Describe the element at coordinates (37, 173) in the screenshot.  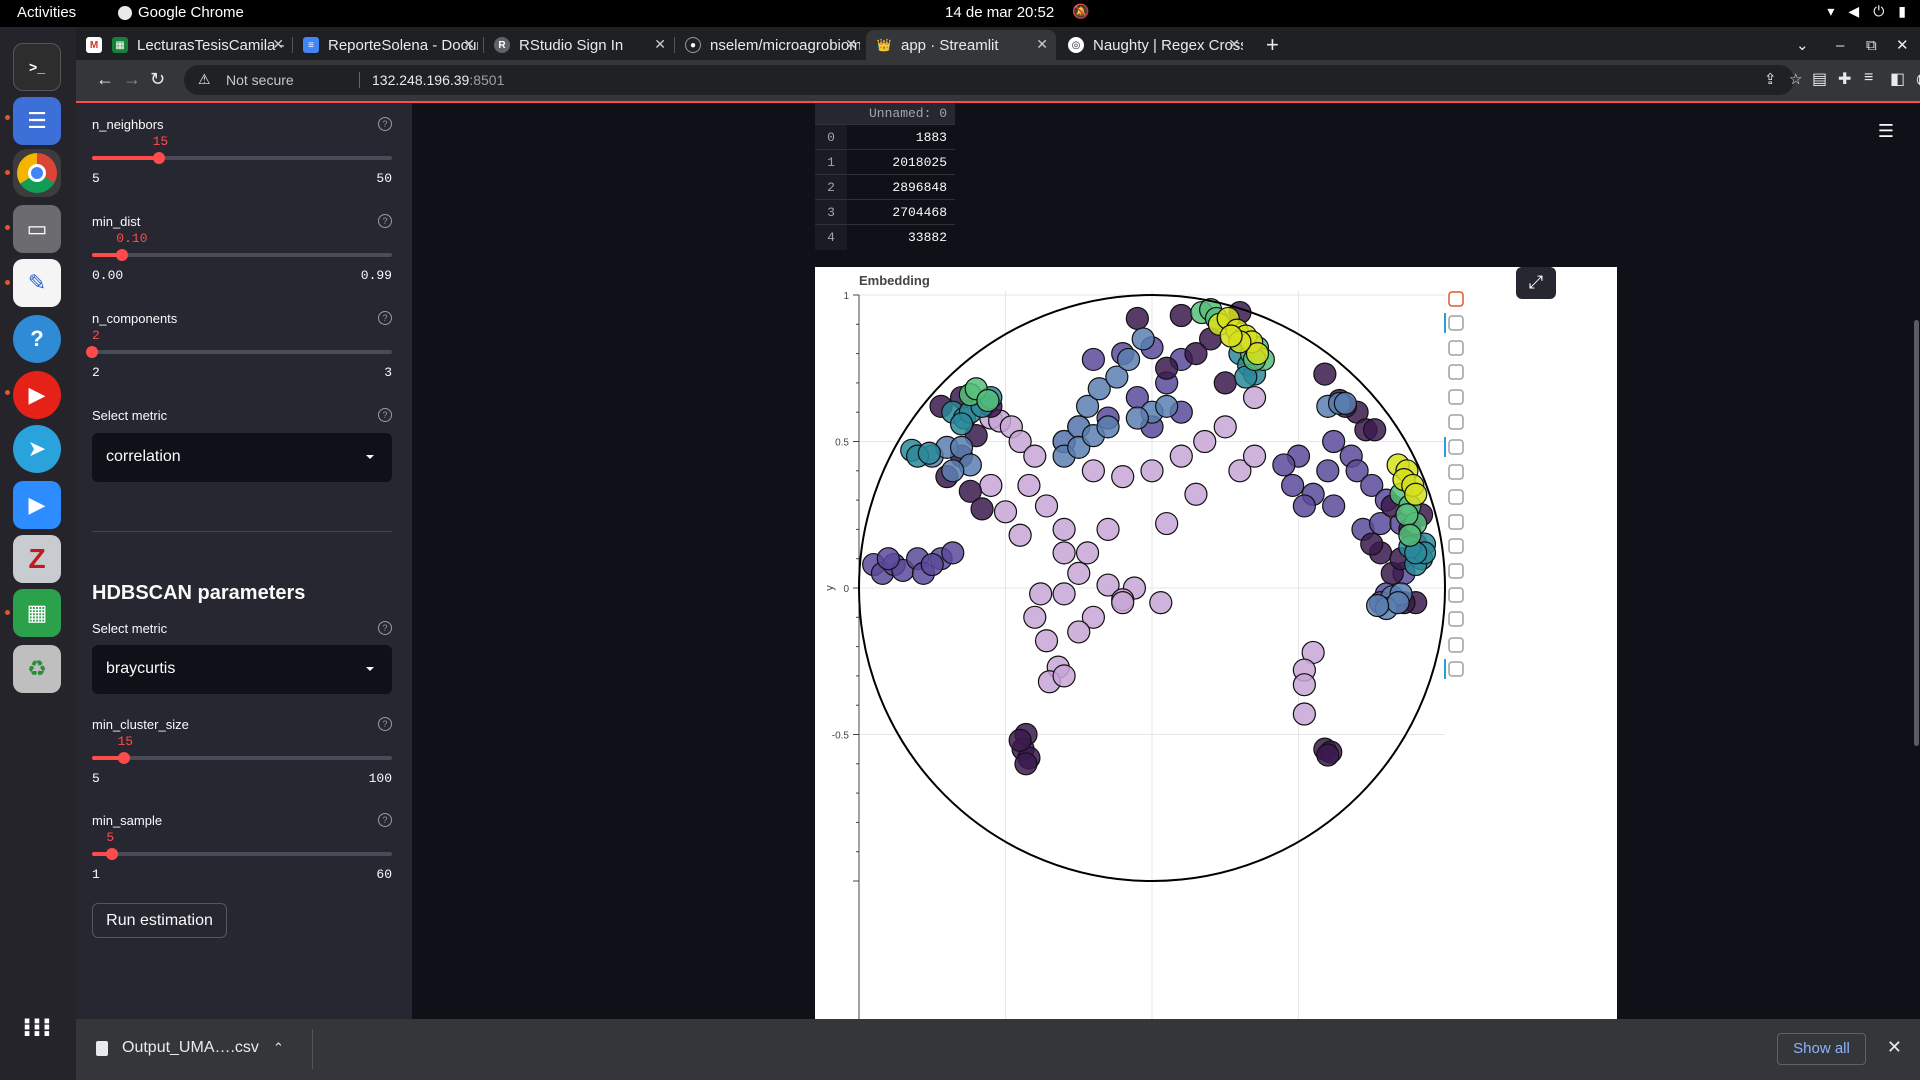
I see `chrome-icon` at that location.